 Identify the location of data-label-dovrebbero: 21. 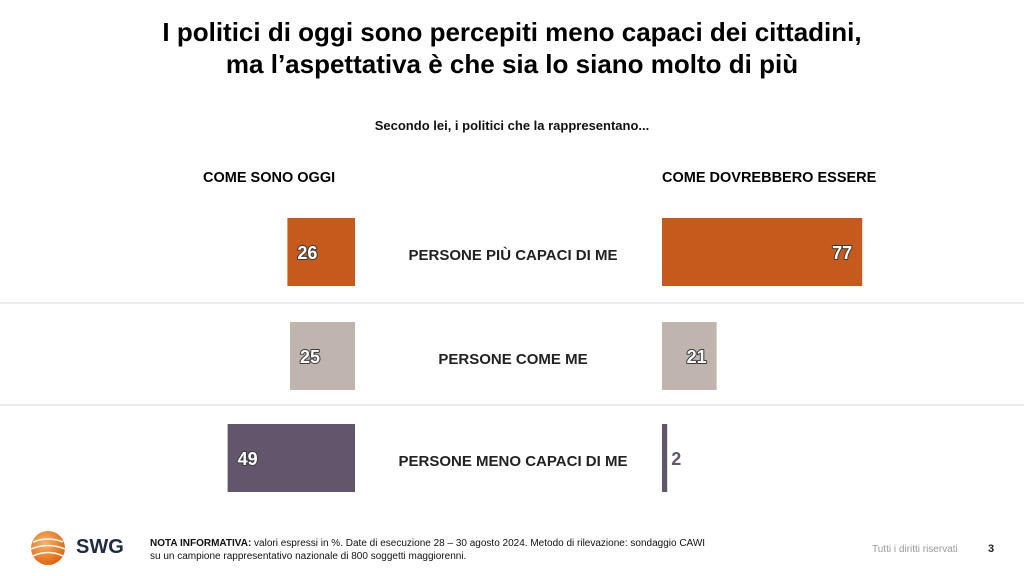
(697, 357).